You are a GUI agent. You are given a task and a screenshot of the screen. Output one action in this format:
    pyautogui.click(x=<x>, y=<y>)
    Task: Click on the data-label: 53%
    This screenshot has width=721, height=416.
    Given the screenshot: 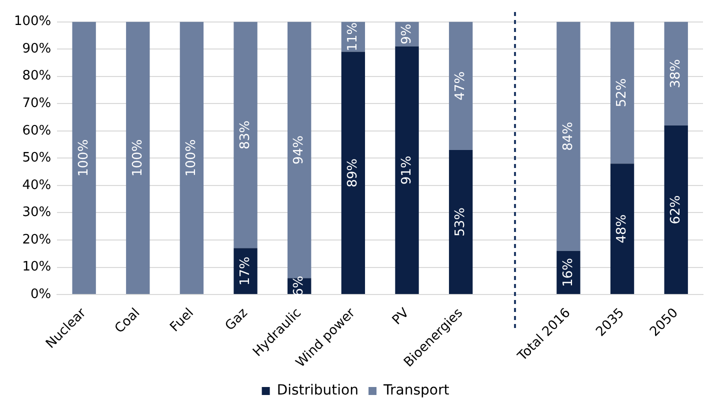 What is the action you would take?
    pyautogui.click(x=460, y=222)
    